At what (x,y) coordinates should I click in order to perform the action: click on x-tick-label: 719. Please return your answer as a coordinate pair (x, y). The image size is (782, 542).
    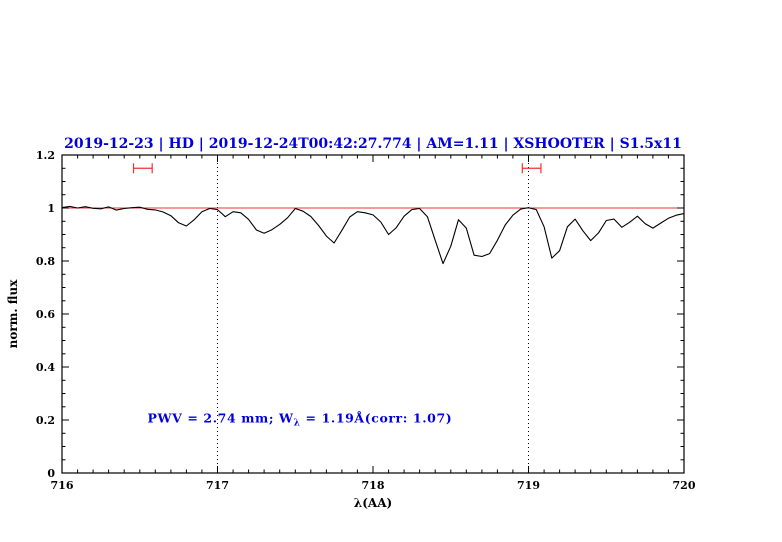
    Looking at the image, I should click on (528, 485).